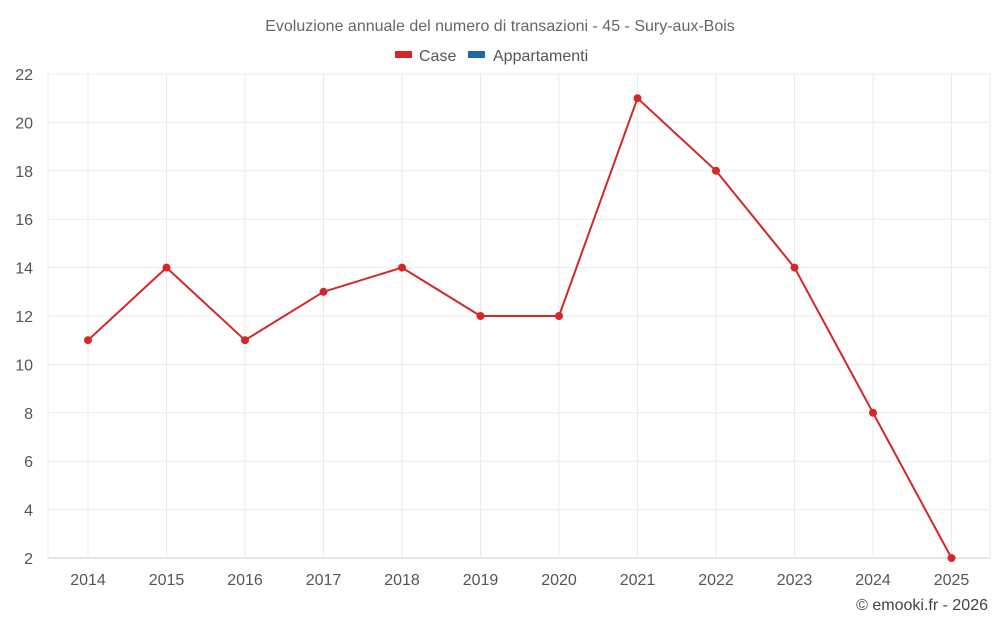 The image size is (1000, 625). Describe the element at coordinates (481, 580) in the screenshot. I see `x-tick-label: 2019` at that location.